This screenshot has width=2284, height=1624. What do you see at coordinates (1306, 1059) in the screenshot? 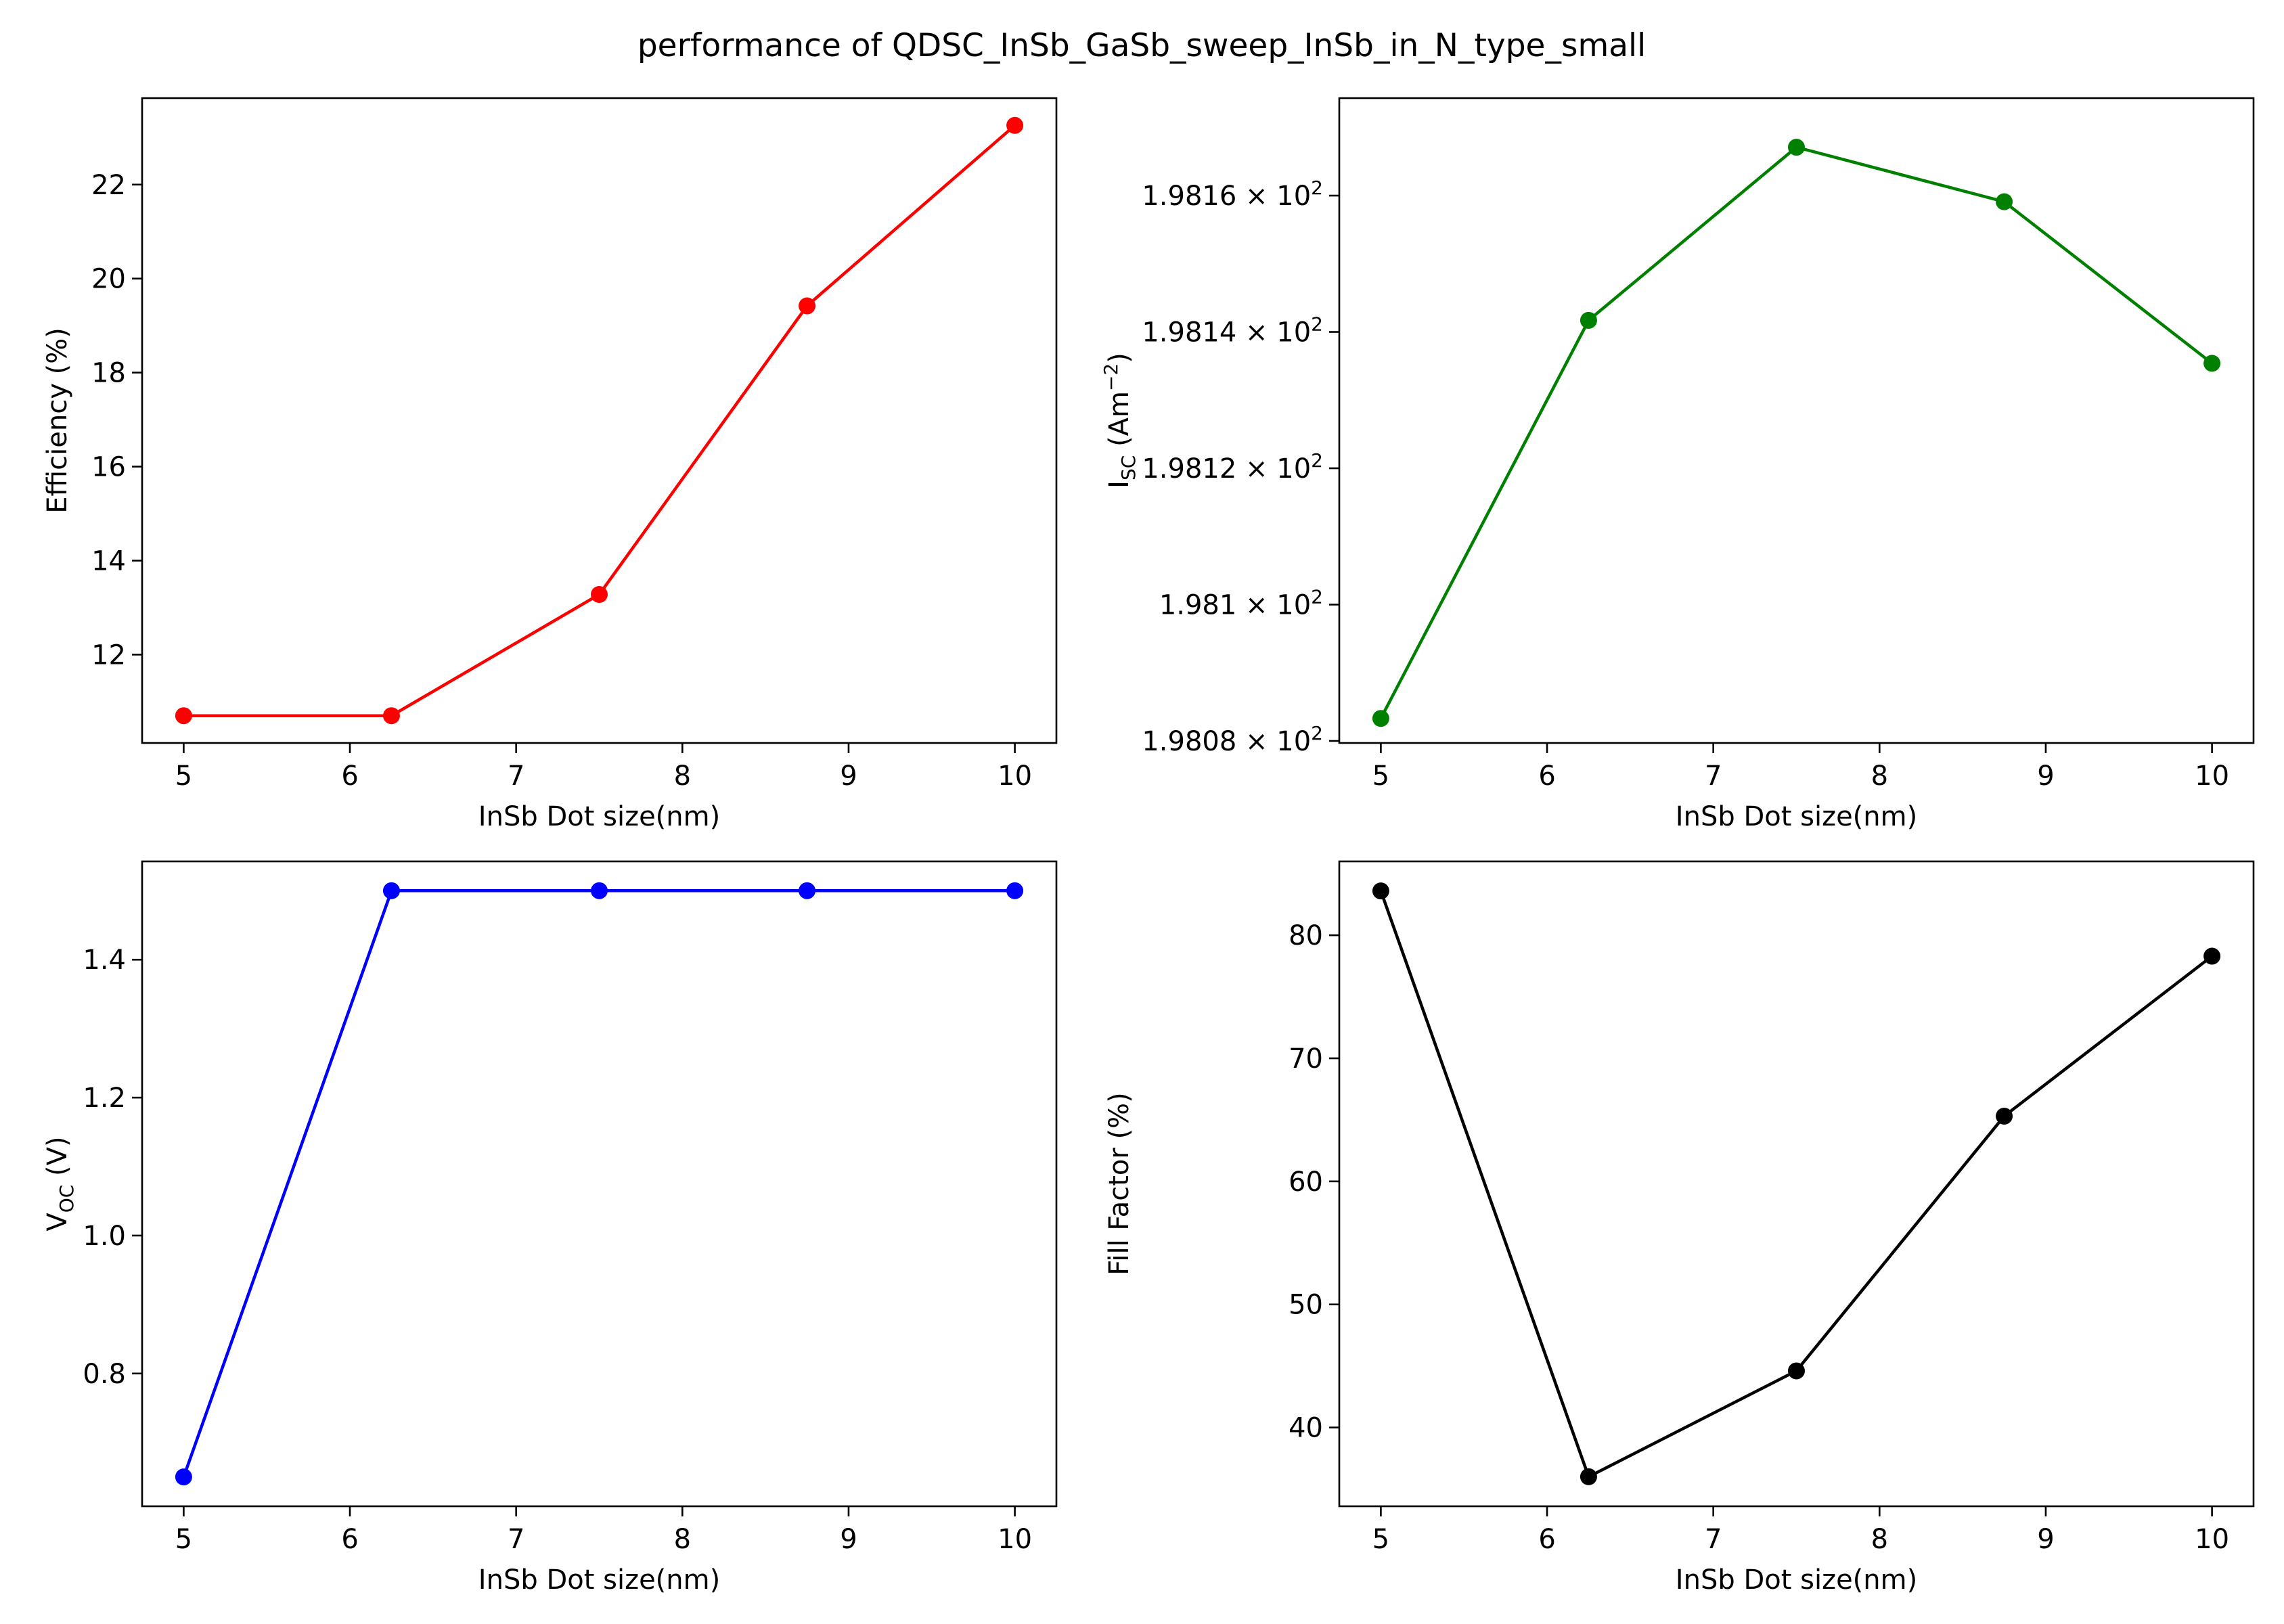
I see `y-tick-label: 70` at bounding box center [1306, 1059].